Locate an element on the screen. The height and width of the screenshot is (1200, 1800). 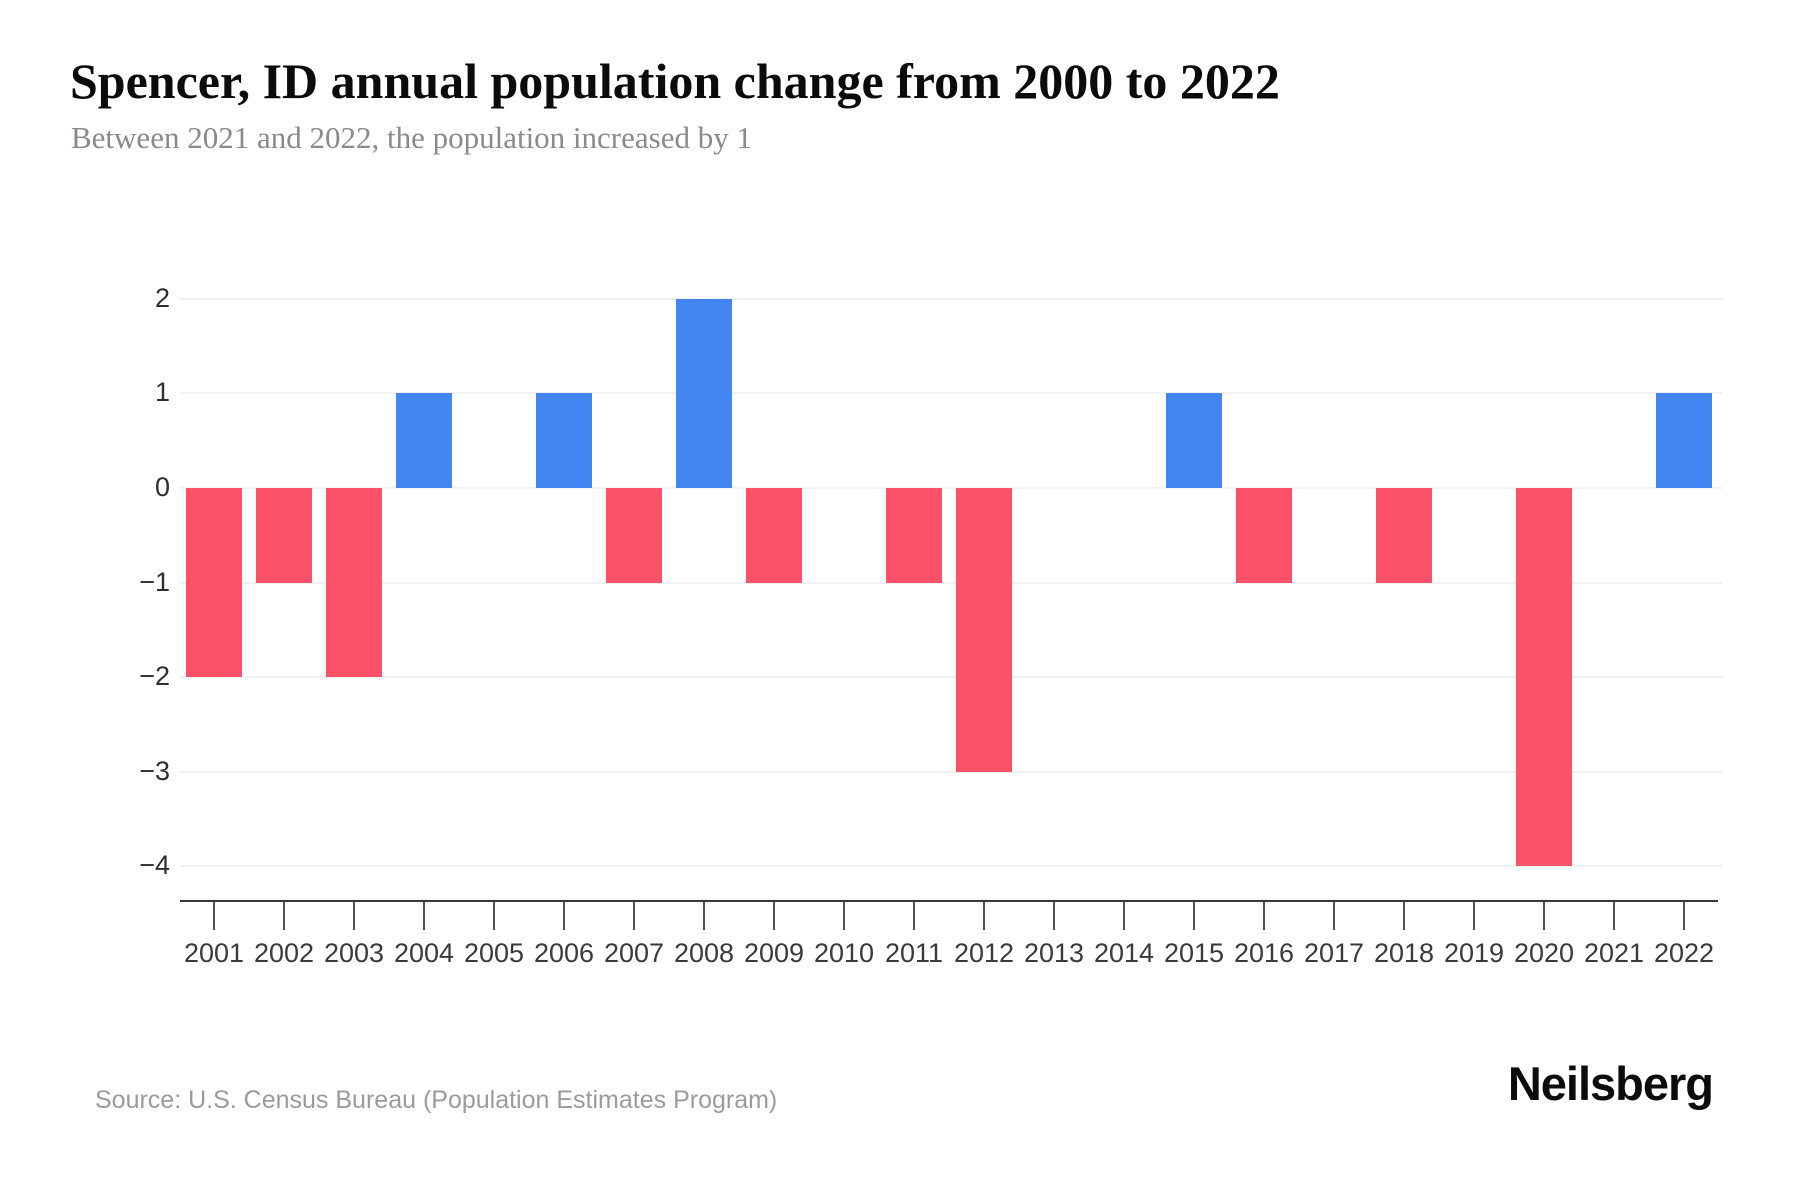
bar-2020 is located at coordinates (1544, 677).